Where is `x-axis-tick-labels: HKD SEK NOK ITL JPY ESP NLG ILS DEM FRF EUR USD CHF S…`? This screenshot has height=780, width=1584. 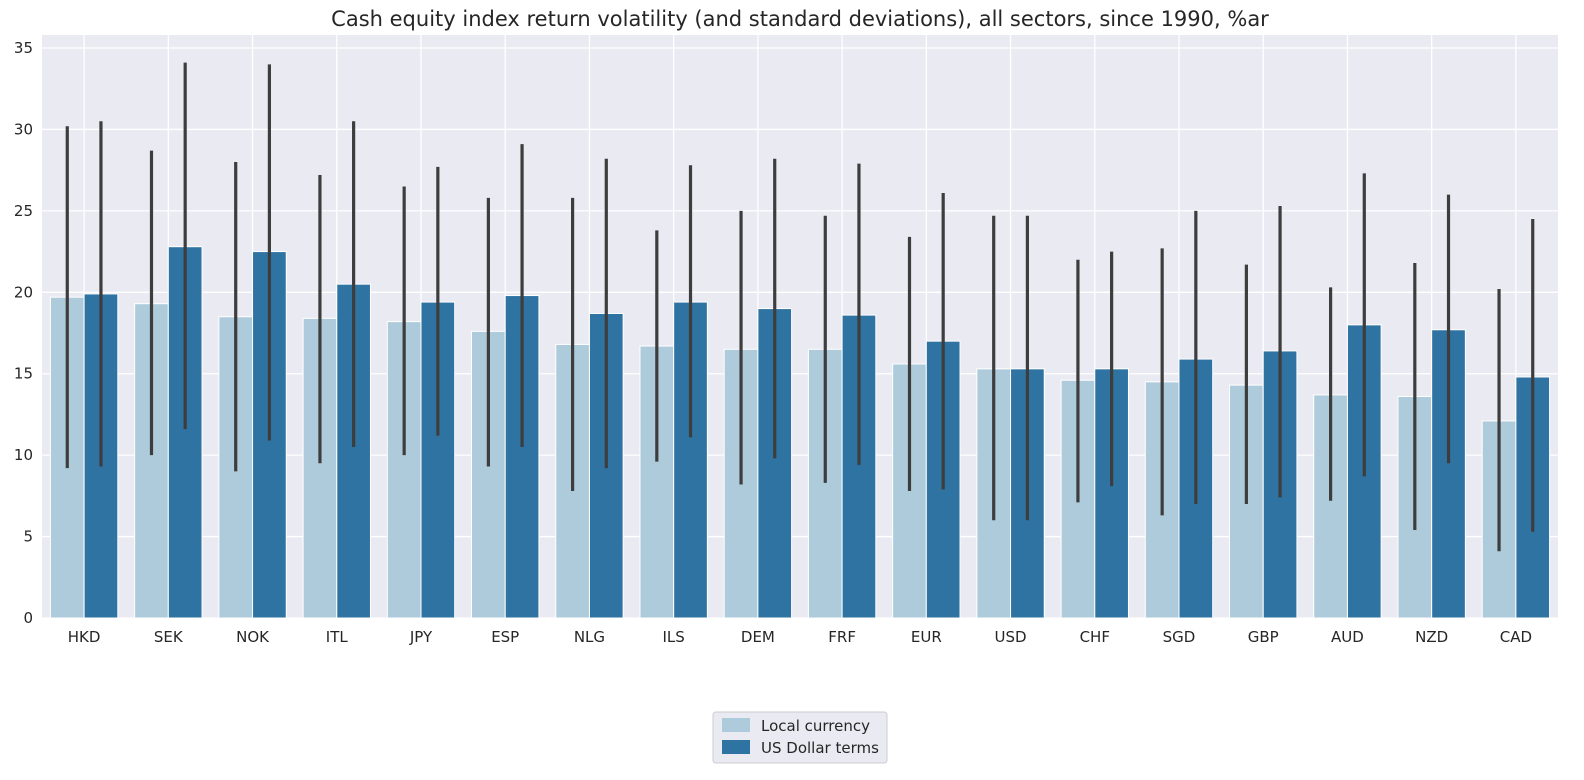 x-axis-tick-labels: HKD SEK NOK ITL JPY ESP NLG ILS DEM FRF EUR USD CHF S… is located at coordinates (800, 637).